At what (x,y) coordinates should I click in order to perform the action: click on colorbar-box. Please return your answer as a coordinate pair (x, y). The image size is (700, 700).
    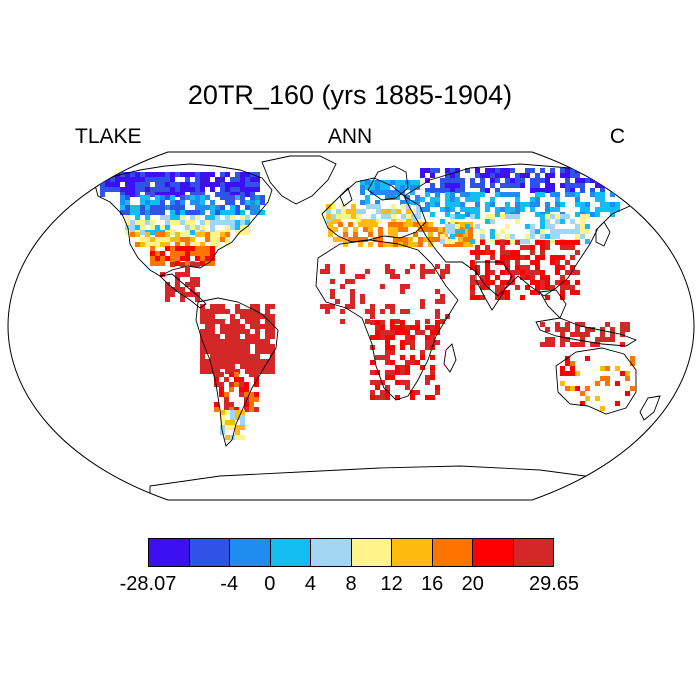
    Looking at the image, I should click on (371, 552).